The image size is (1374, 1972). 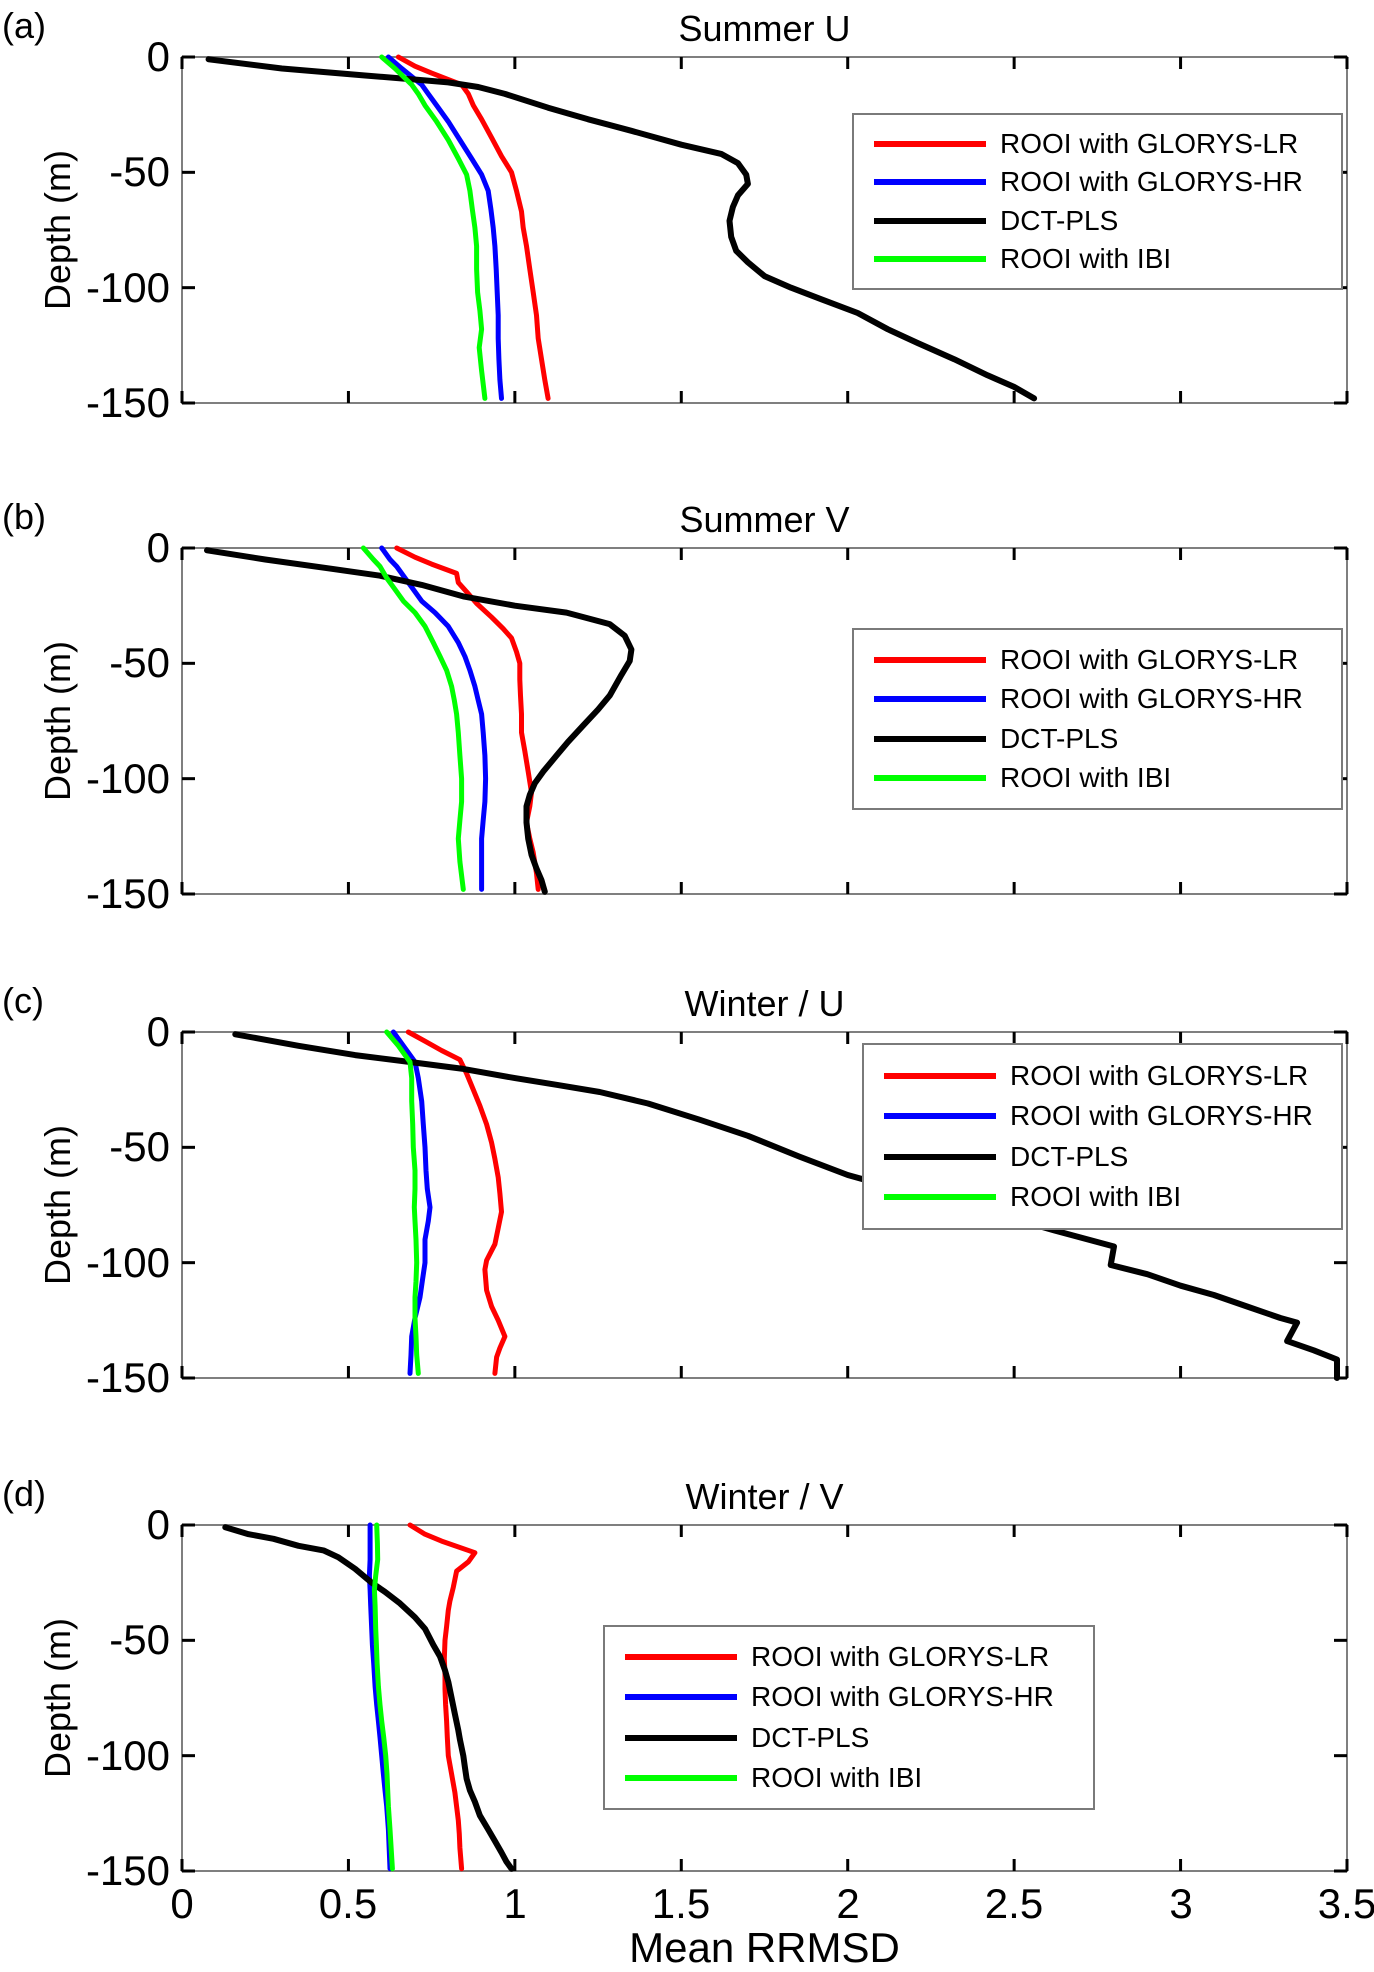 What do you see at coordinates (764, 721) in the screenshot?
I see `axes-box-b` at bounding box center [764, 721].